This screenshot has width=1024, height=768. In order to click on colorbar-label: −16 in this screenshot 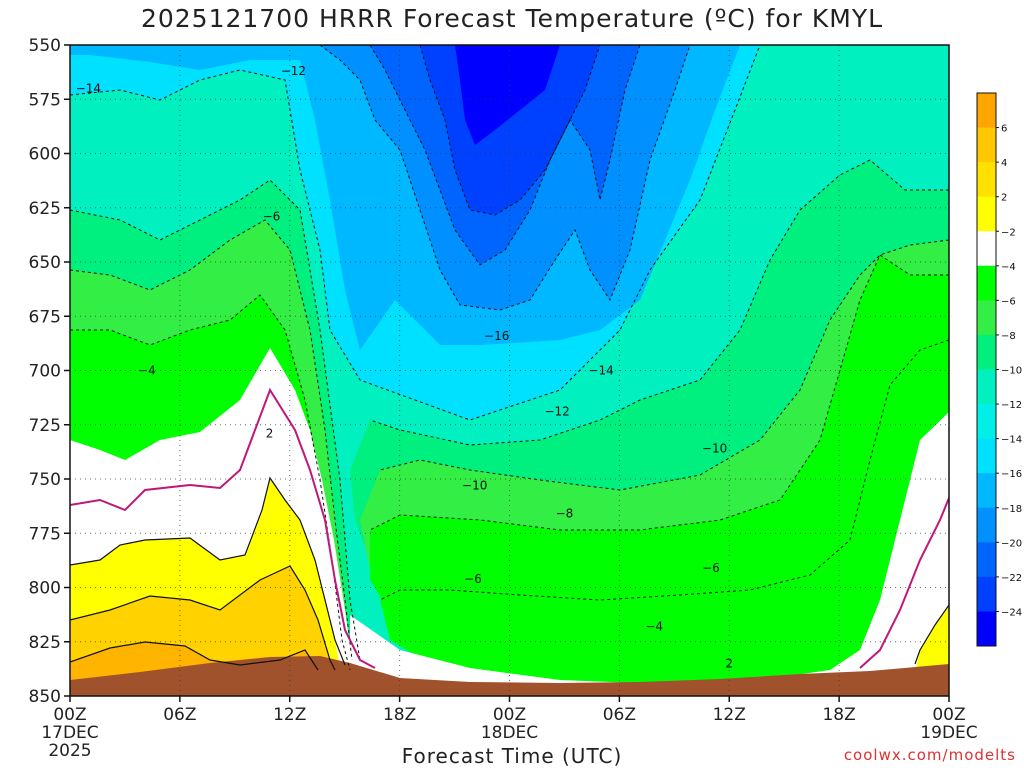, I will do `click(1011, 474)`.